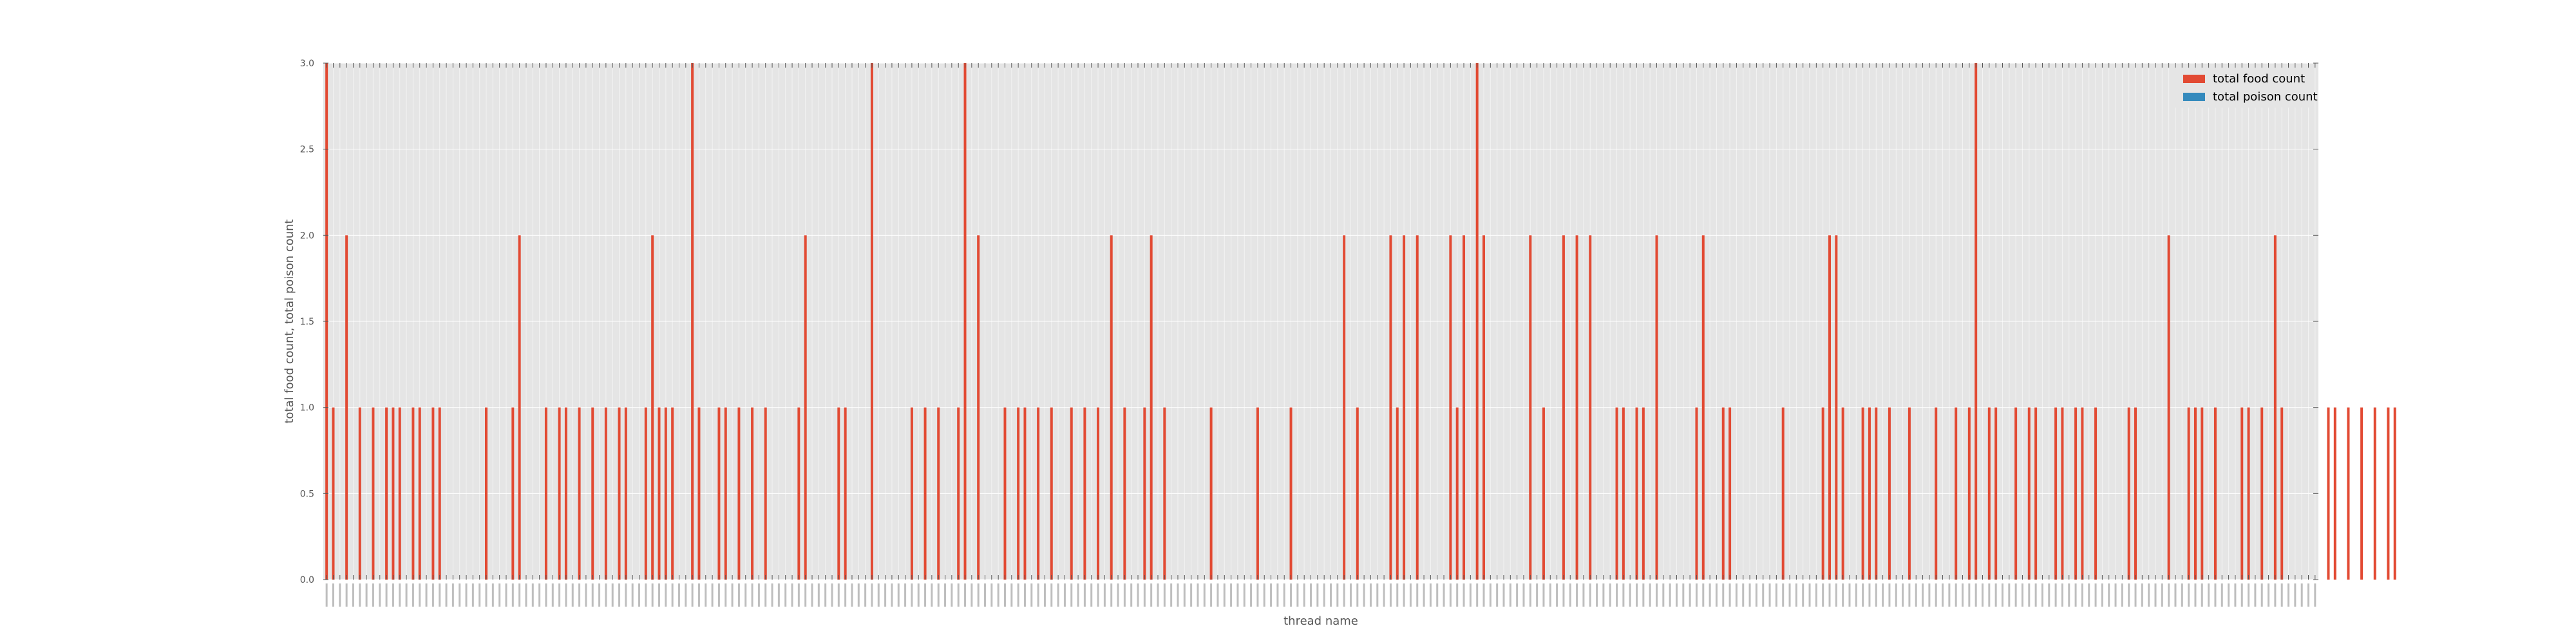  I want to click on y-tick-label: 1.5, so click(307, 322).